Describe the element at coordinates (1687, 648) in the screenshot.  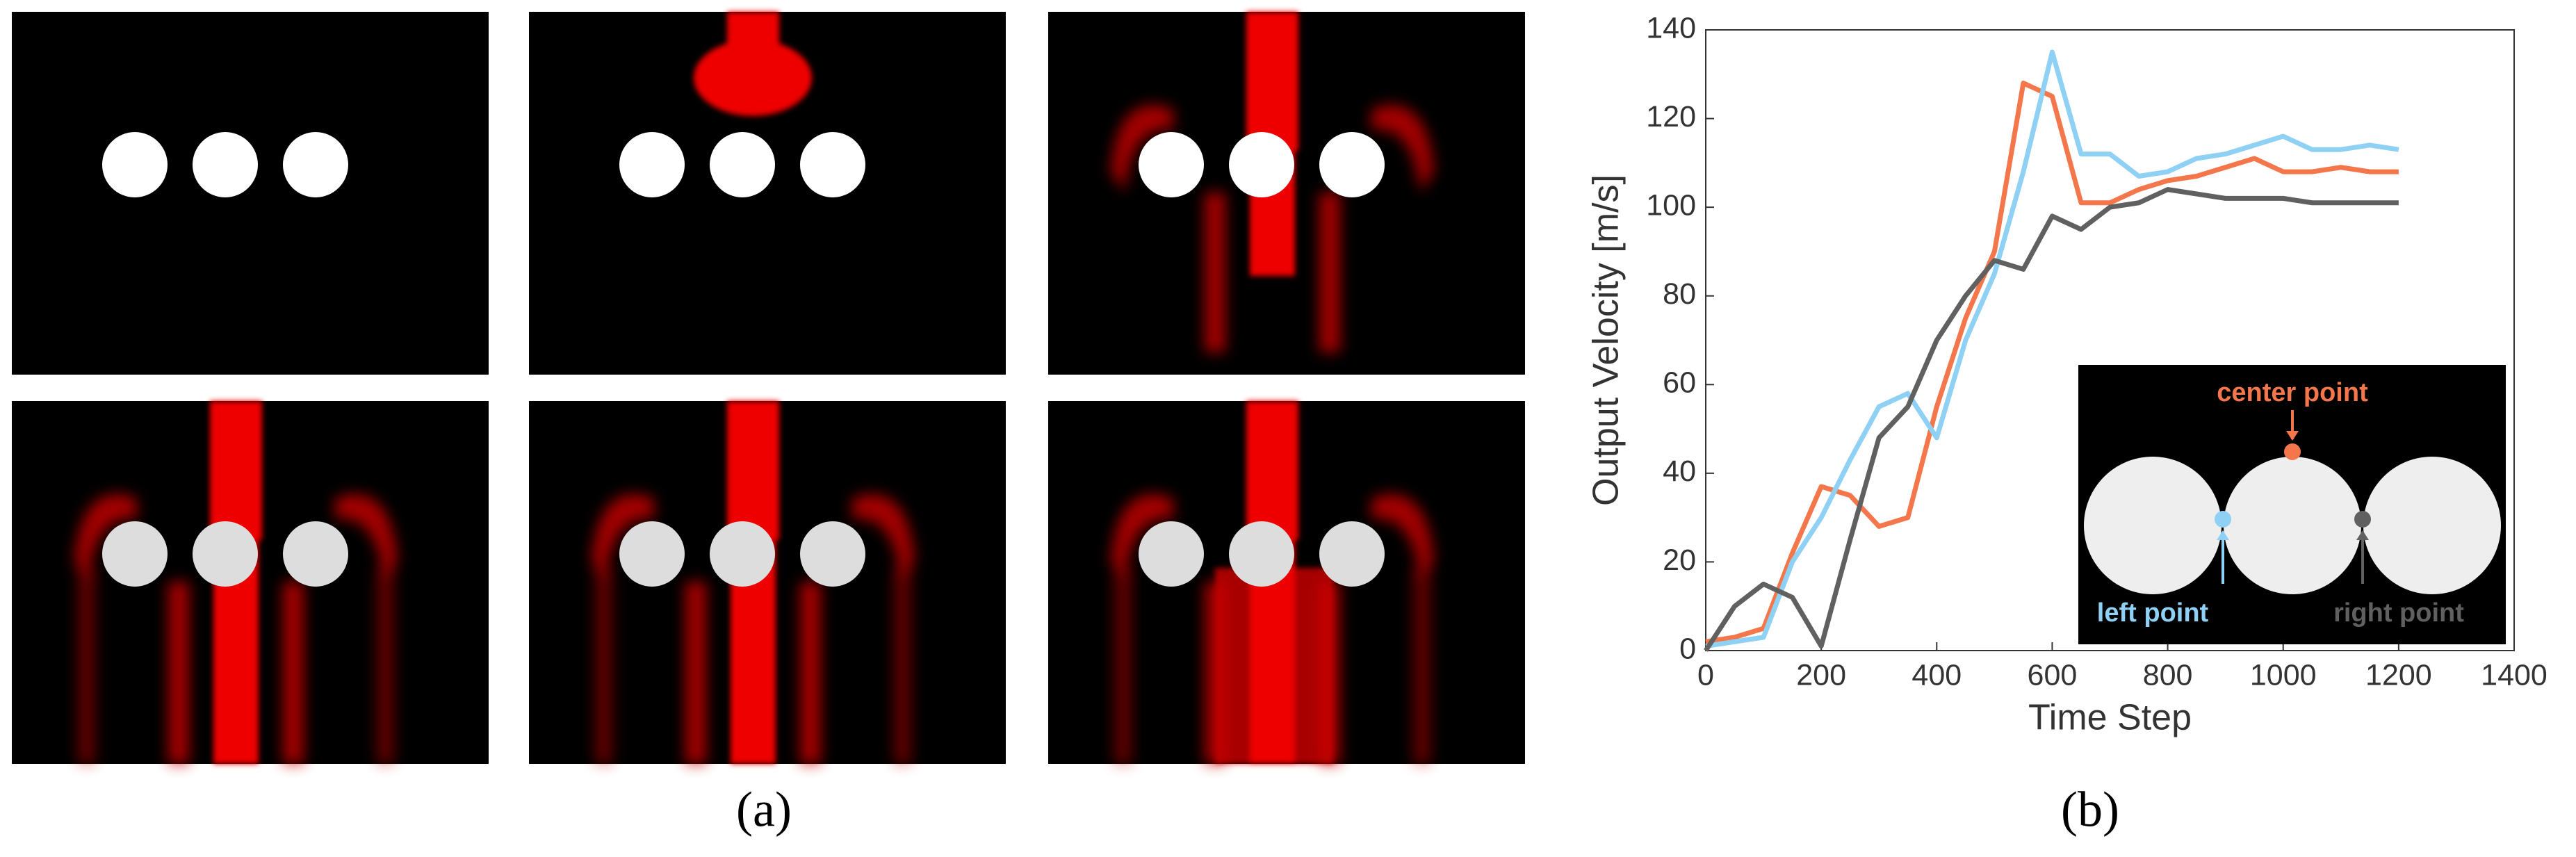
I see `y-tick-label: 0` at that location.